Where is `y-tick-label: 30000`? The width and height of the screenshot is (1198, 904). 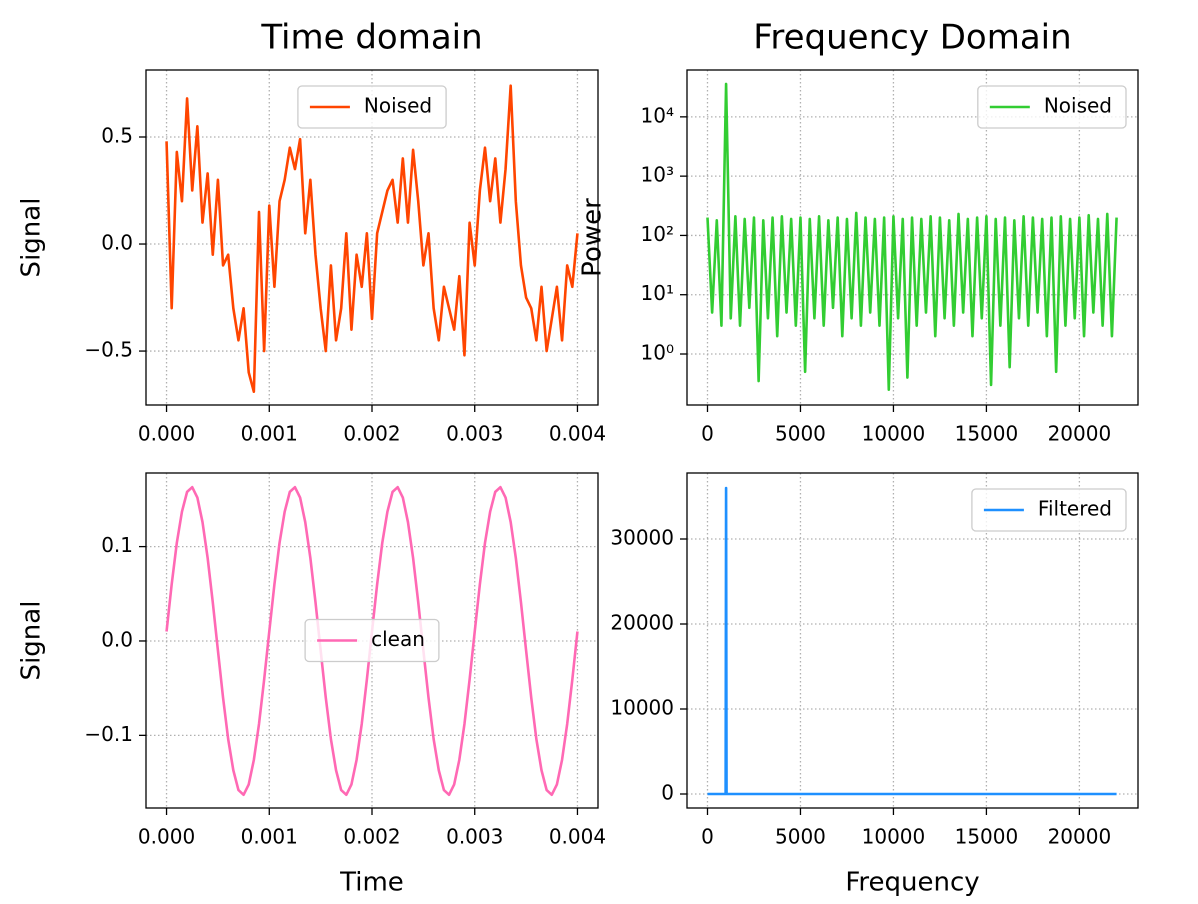 y-tick-label: 30000 is located at coordinates (642, 538).